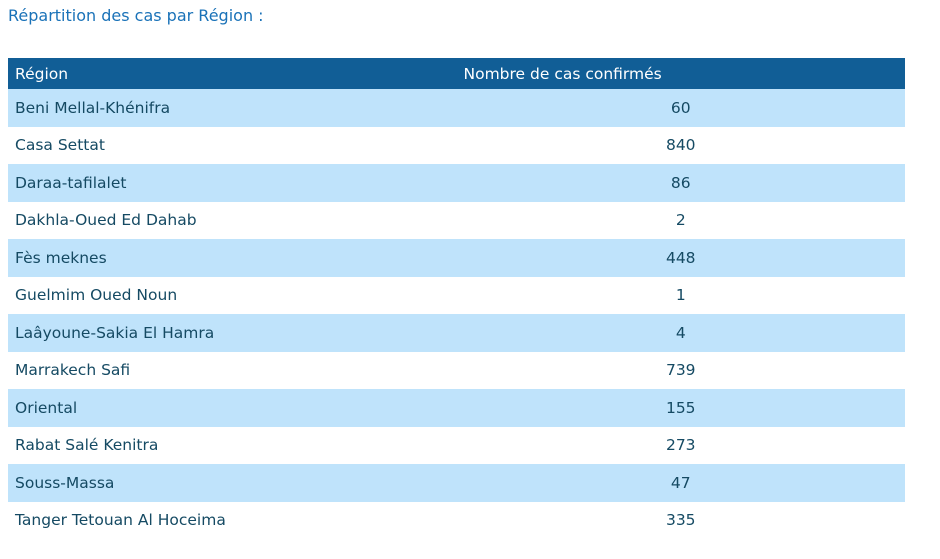 The image size is (940, 559). Describe the element at coordinates (680, 257) in the screenshot. I see `confirmed-cases-cell: 448` at that location.